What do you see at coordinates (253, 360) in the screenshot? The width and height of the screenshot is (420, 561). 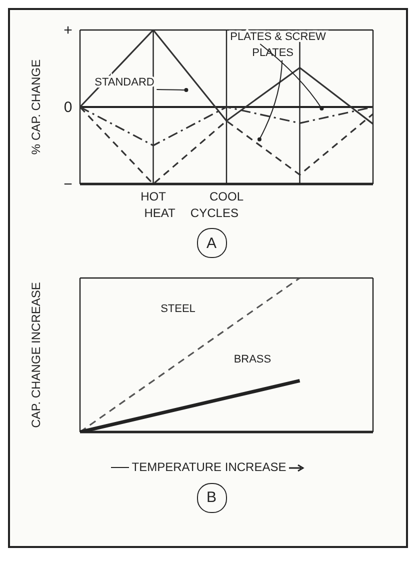 I see `series-label: BRASS` at bounding box center [253, 360].